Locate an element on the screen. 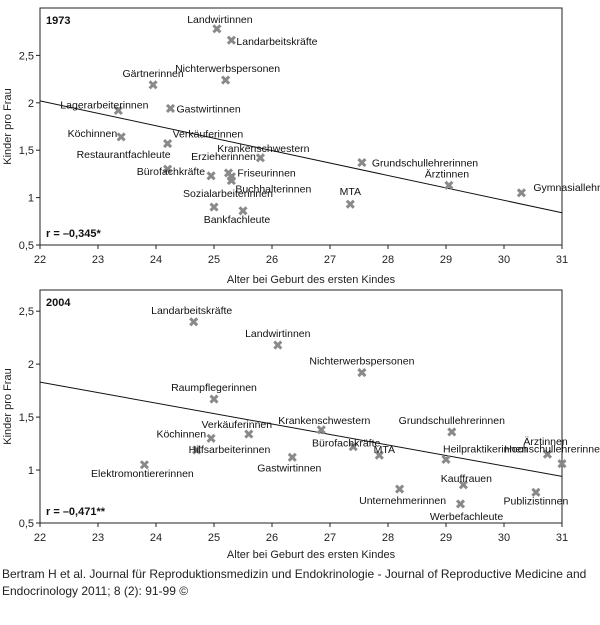 Image resolution: width=600 pixels, height=625 pixels. point-label: Hilfsarbeiterinnen is located at coordinates (230, 450).